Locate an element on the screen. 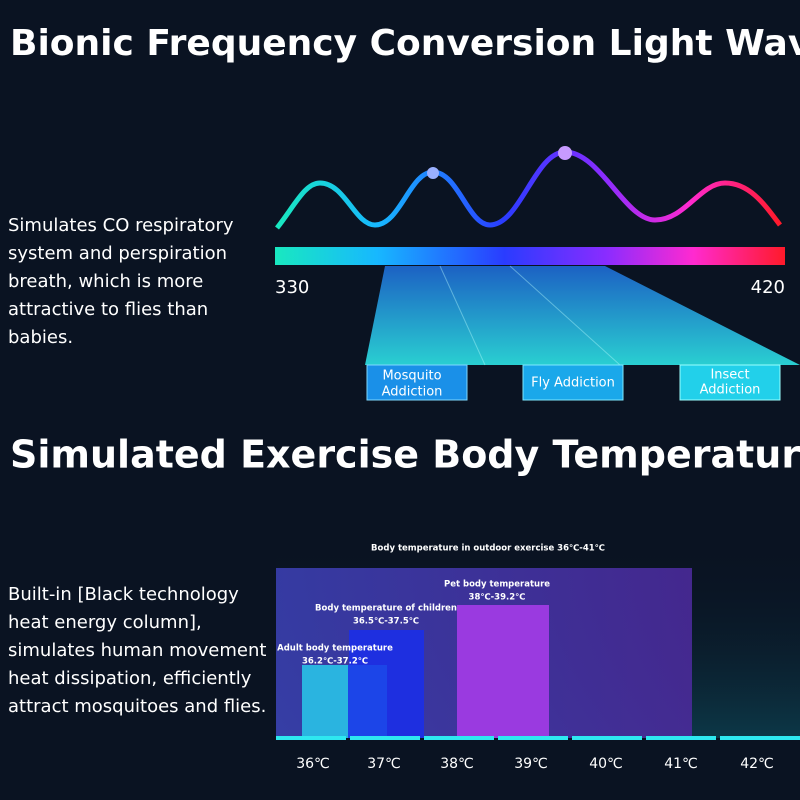 This screenshot has width=800, height=800. light-beam is located at coordinates (582, 315).